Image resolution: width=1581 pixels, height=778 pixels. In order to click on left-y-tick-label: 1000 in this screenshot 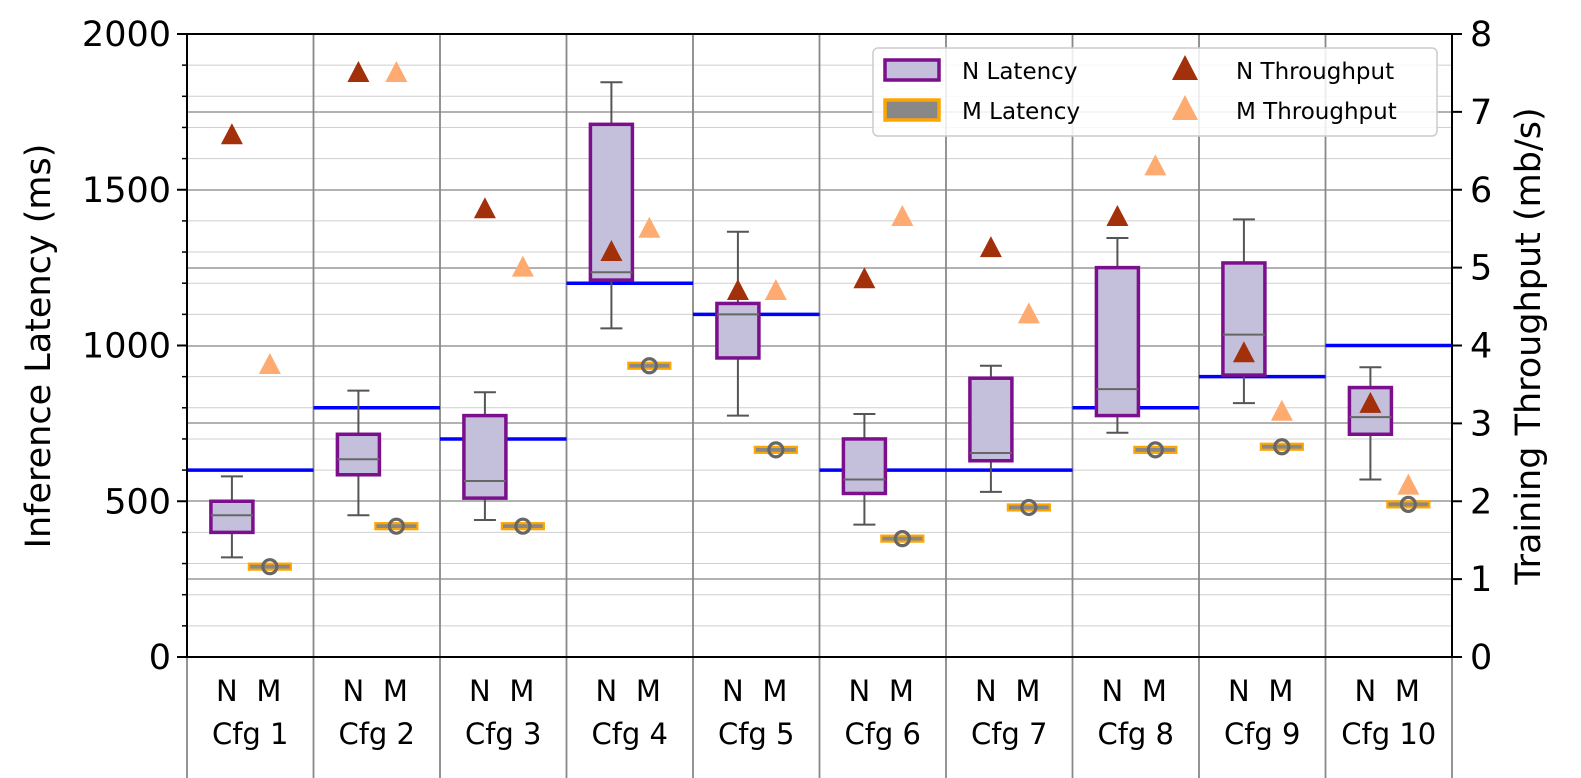, I will do `click(126, 347)`.